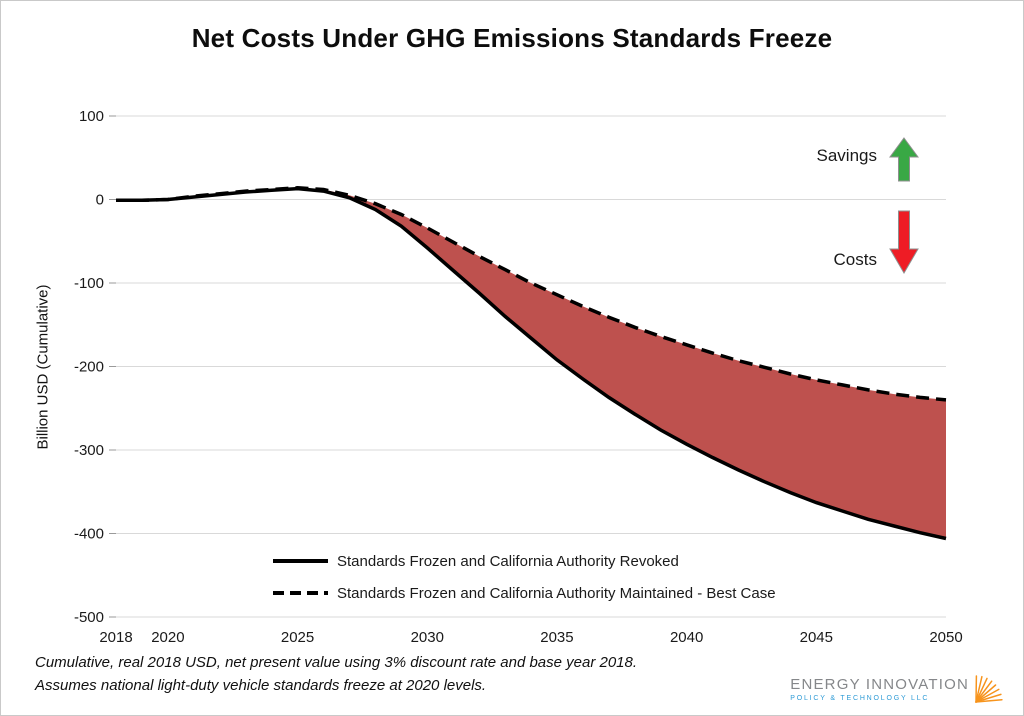  What do you see at coordinates (167, 637) in the screenshot?
I see `x-tick-label: 2020` at bounding box center [167, 637].